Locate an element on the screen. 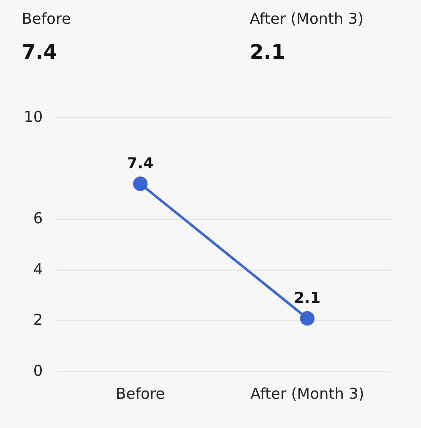 This screenshot has height=428, width=421. text: 7.4 is located at coordinates (40, 52).